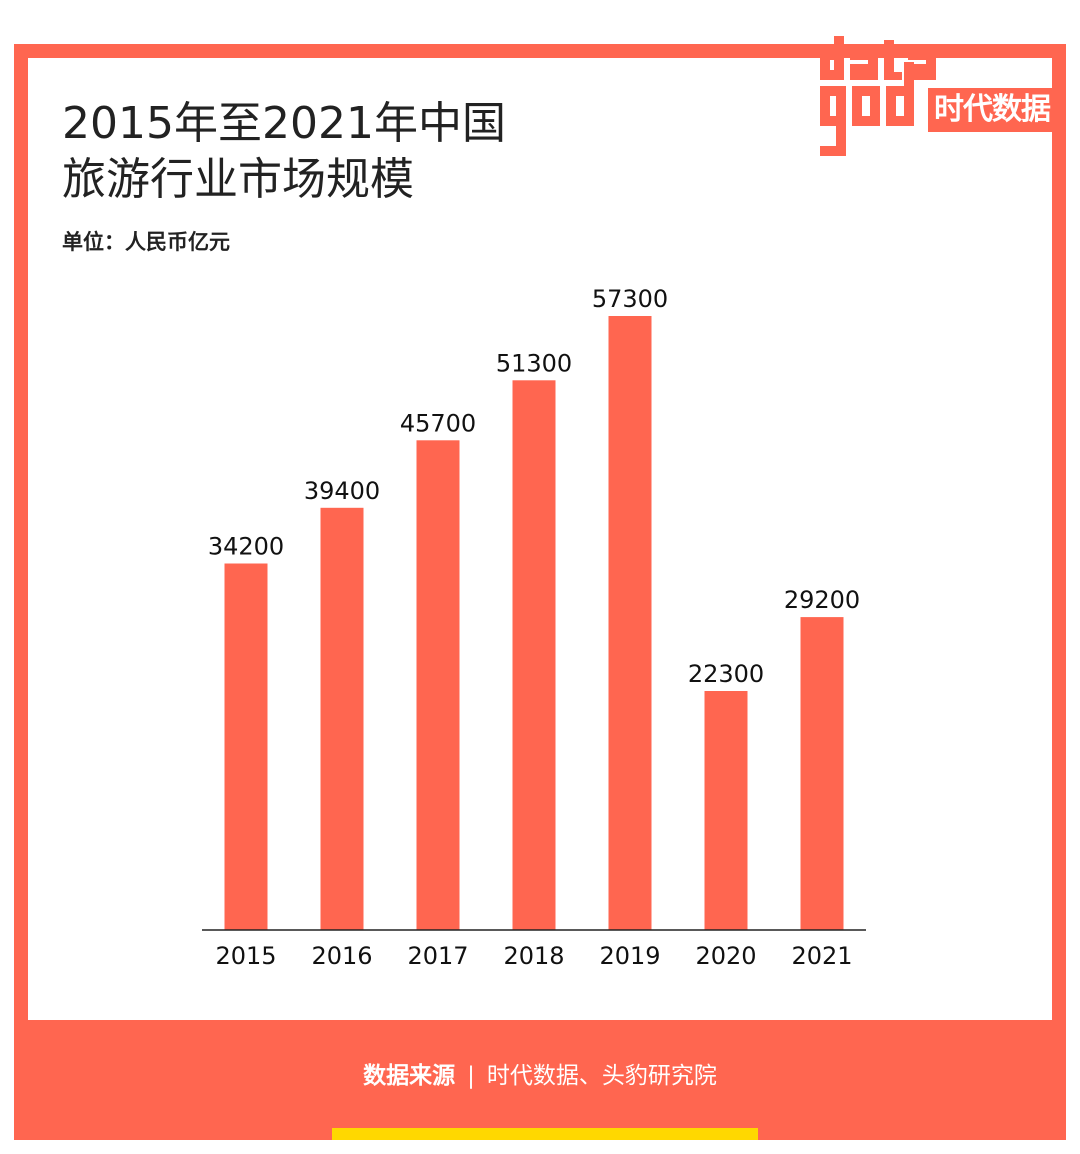  What do you see at coordinates (146, 242) in the screenshot?
I see `unit-label: 单位：人民币亿元` at bounding box center [146, 242].